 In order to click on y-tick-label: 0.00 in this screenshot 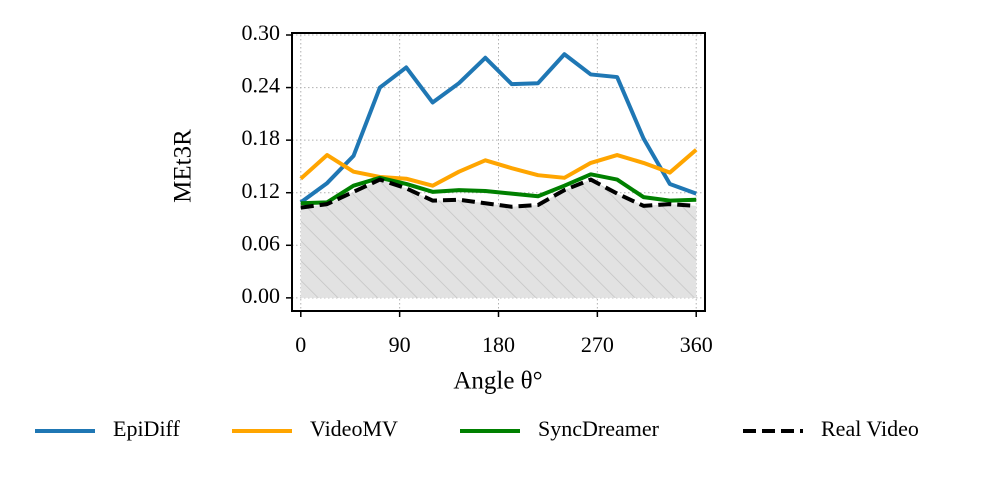, I will do `click(261, 295)`.